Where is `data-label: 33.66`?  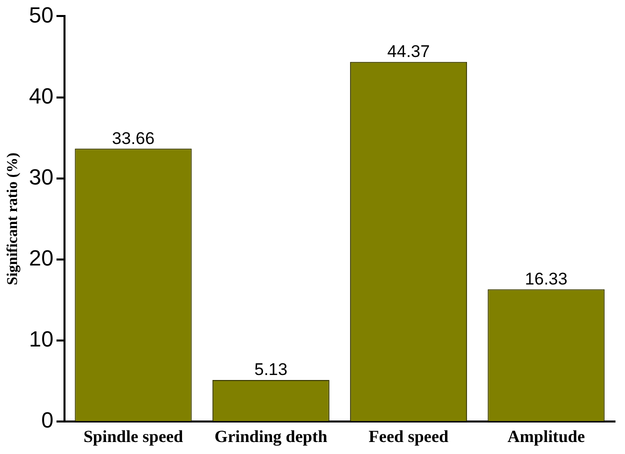
data-label: 33.66 is located at coordinates (133, 138).